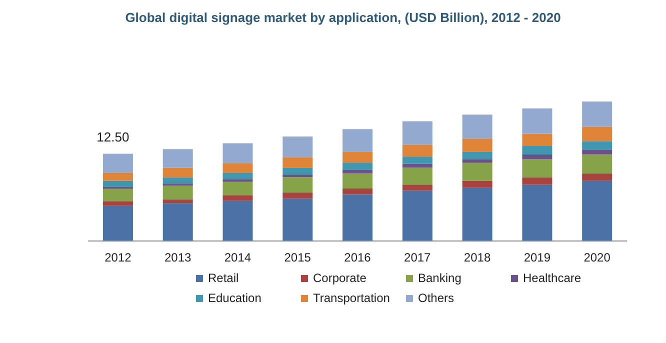 The width and height of the screenshot is (666, 343). I want to click on x-tick-label: 2018, so click(477, 257).